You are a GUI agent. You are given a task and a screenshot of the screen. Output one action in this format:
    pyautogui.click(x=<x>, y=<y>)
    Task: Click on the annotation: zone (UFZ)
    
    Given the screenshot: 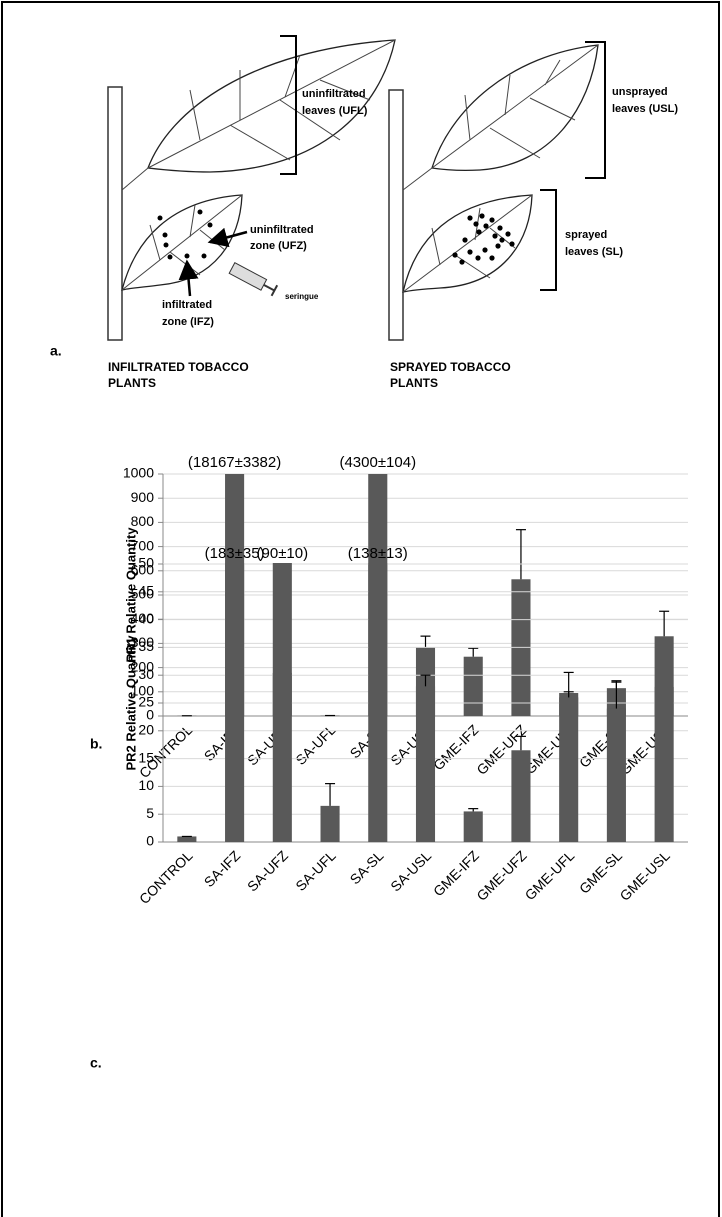 What is the action you would take?
    pyautogui.click(x=278, y=246)
    